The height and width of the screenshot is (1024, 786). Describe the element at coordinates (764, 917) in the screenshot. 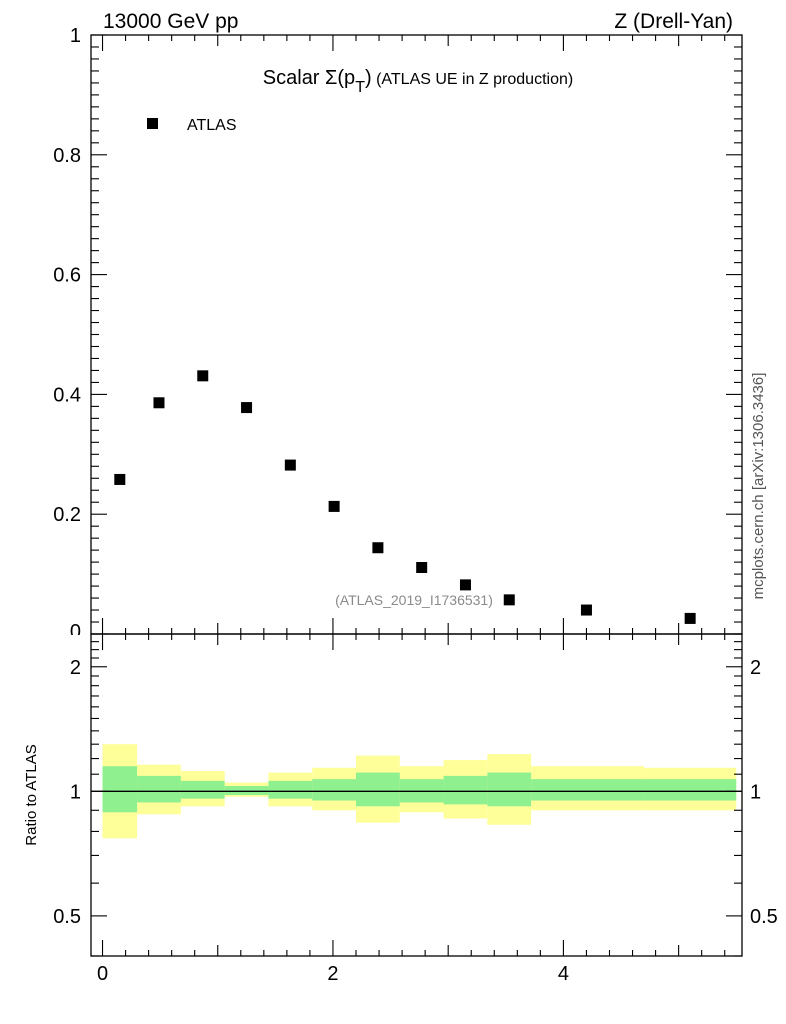

I see `ratio-y-tick-label-right: 0.5` at that location.